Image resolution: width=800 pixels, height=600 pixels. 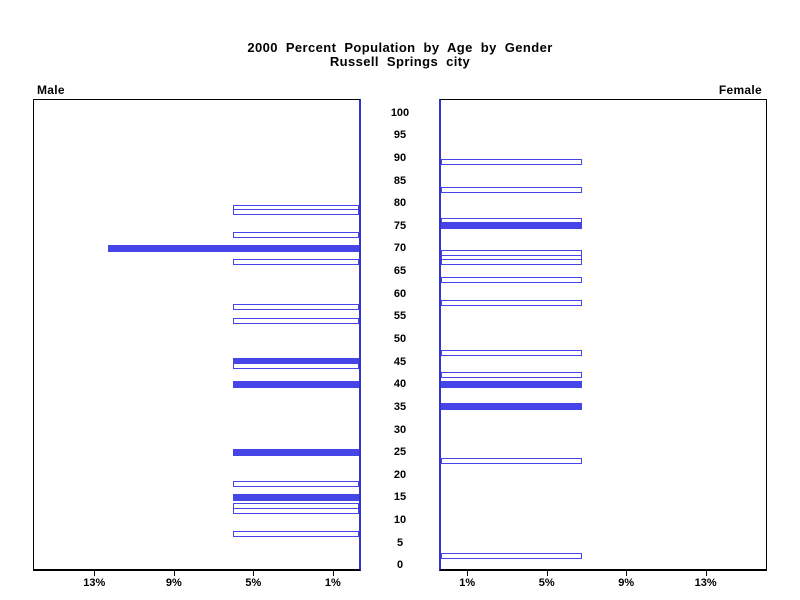 I want to click on age-tick-label-65: 65, so click(x=400, y=271).